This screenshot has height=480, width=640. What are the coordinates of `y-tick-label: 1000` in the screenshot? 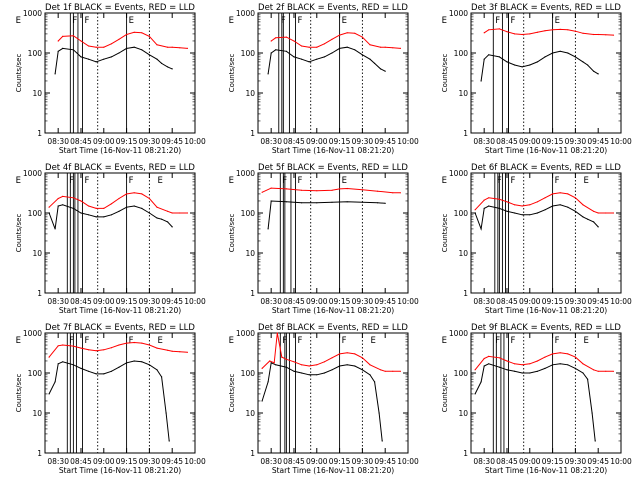 It's located at (32, 13).